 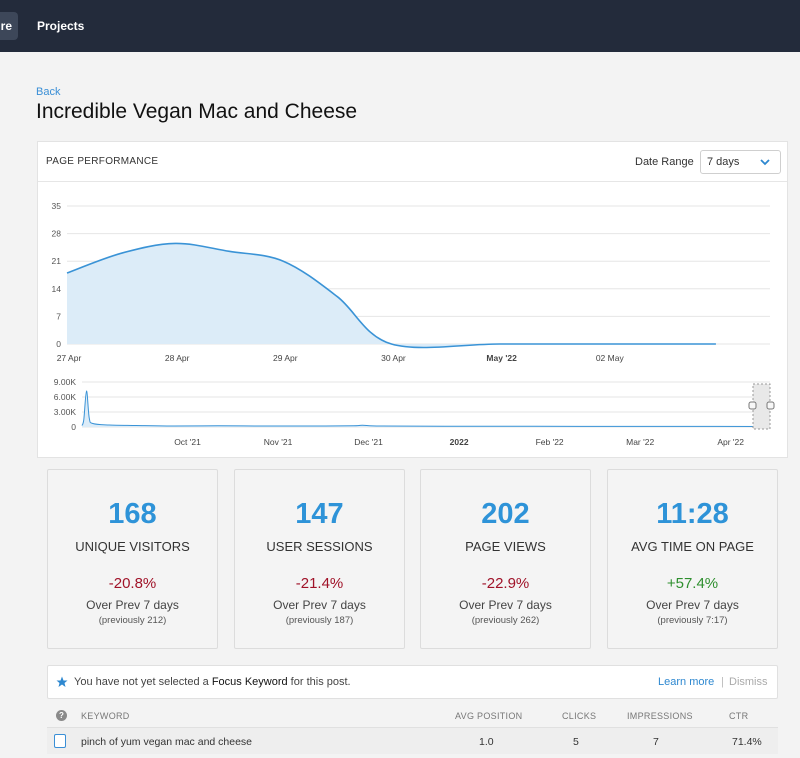 I want to click on nav-item-projects: Projects, so click(x=61, y=26).